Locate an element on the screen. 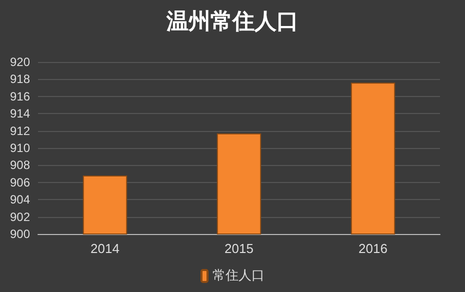 The width and height of the screenshot is (465, 292). y-tick-label: 910 is located at coordinates (20, 148).